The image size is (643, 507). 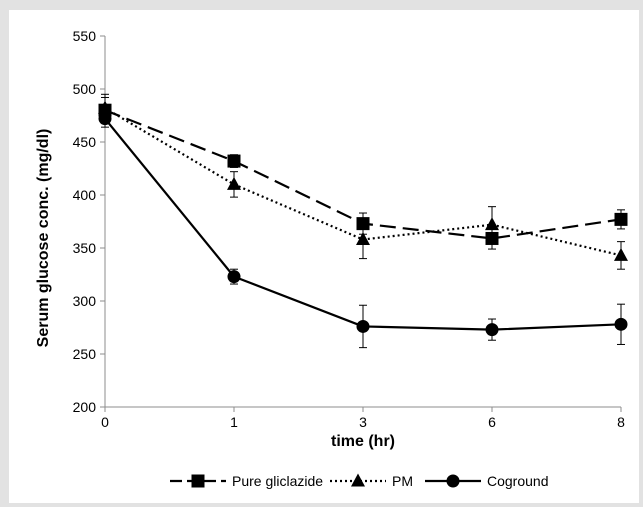 What do you see at coordinates (621, 422) in the screenshot?
I see `x-tick-label: 8` at bounding box center [621, 422].